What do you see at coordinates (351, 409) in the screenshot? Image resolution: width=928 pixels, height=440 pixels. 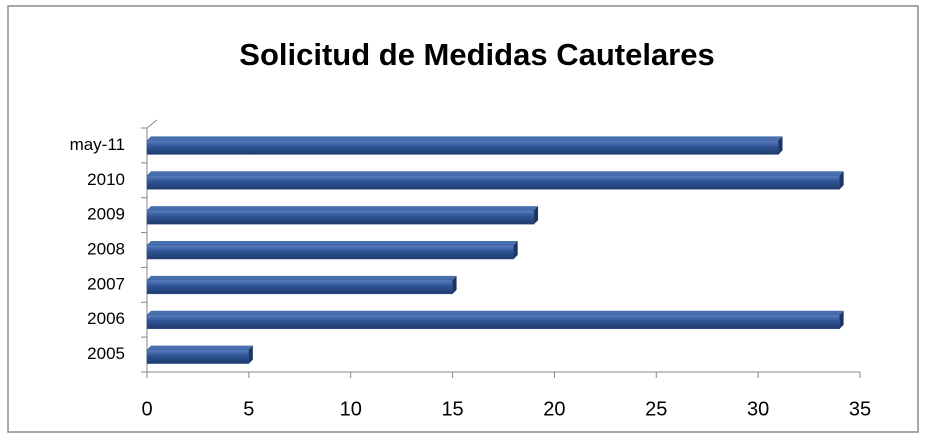 I see `x-tick-label: 10` at bounding box center [351, 409].